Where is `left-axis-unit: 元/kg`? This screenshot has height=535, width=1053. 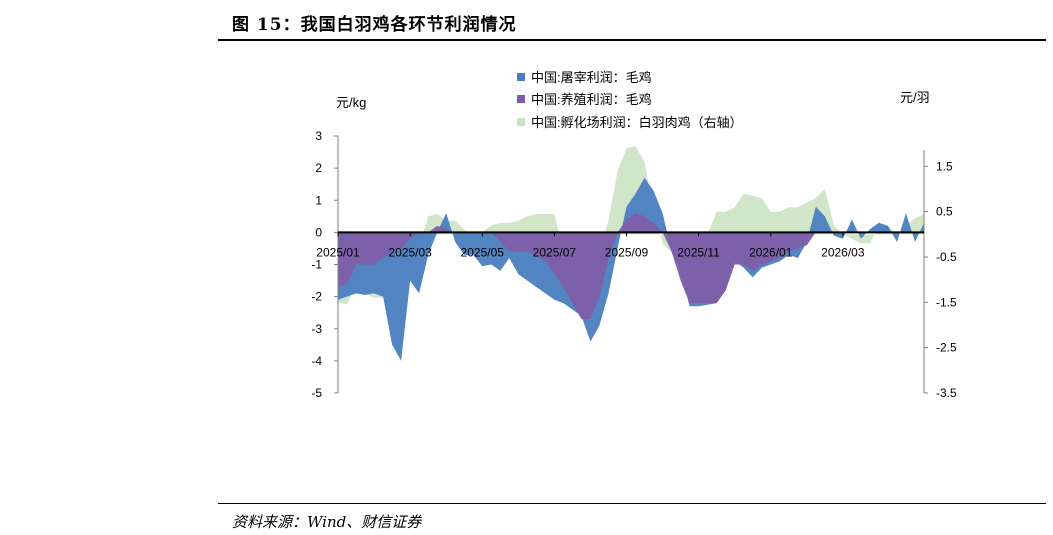 left-axis-unit: 元/kg is located at coordinates (351, 102).